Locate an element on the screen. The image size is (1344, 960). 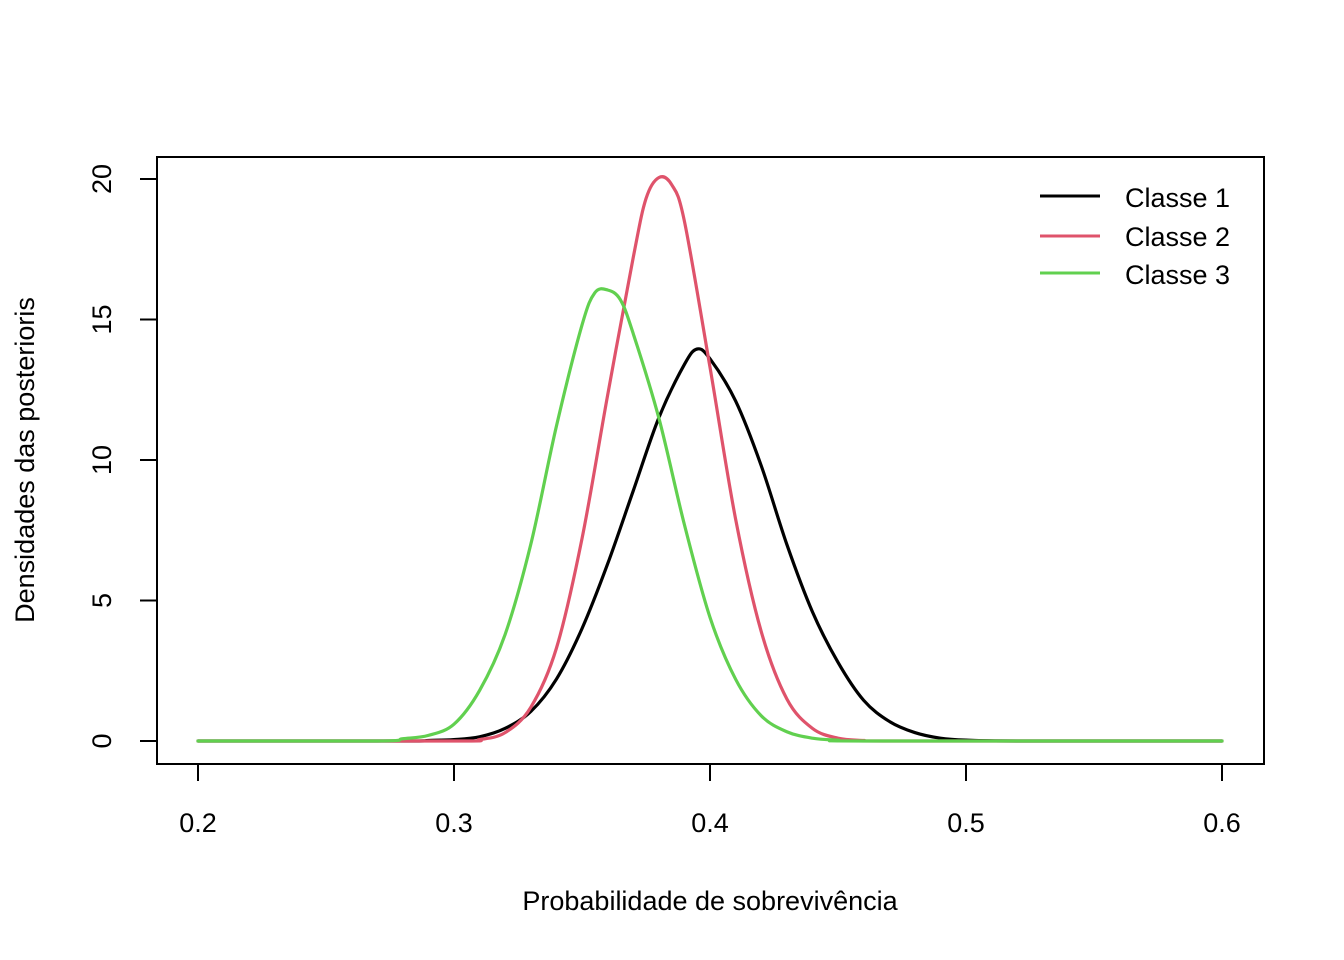
legend-label-classe-3: Classe 3 is located at coordinates (1177, 275).